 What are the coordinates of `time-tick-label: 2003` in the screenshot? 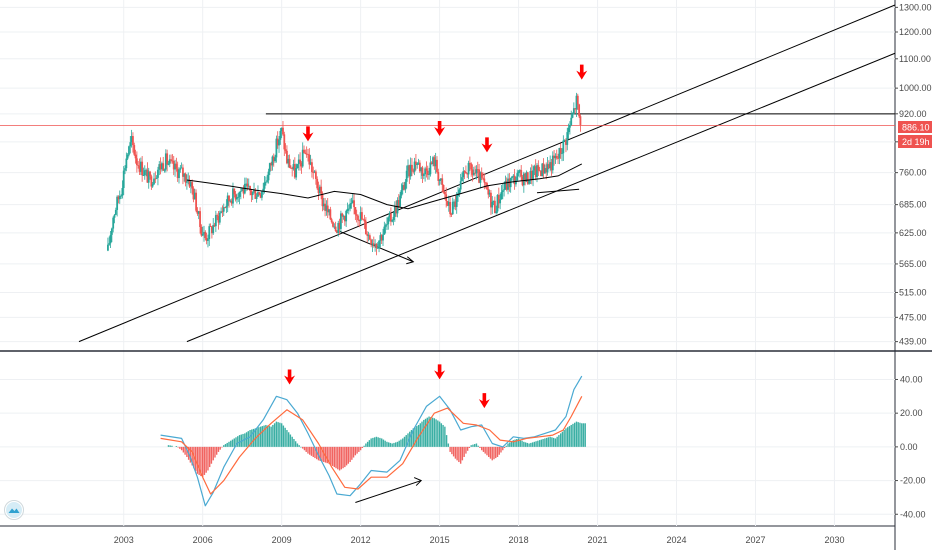 It's located at (124, 540).